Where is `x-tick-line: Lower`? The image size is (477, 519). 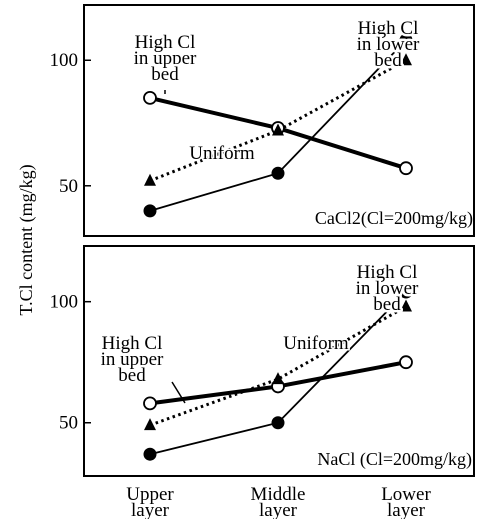 x-tick-line: Lower is located at coordinates (406, 494).